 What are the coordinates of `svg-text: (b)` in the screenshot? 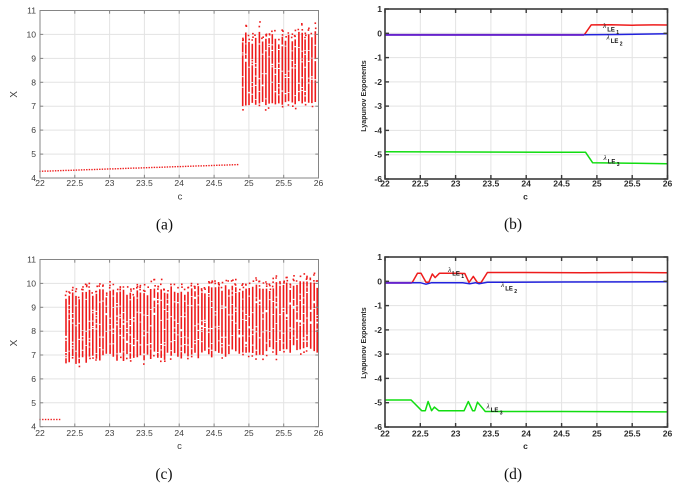 It's located at (513, 224).